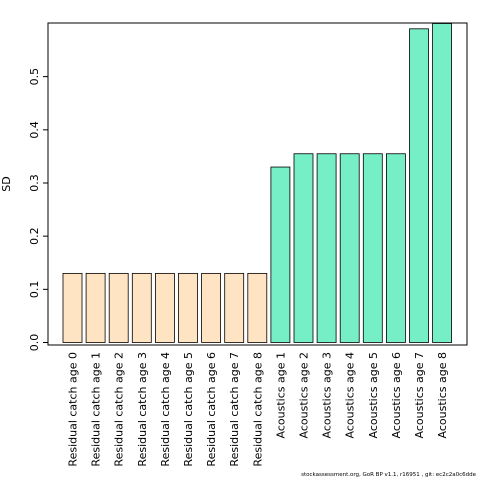  I want to click on y-tick-label: 0.3, so click(34, 183).